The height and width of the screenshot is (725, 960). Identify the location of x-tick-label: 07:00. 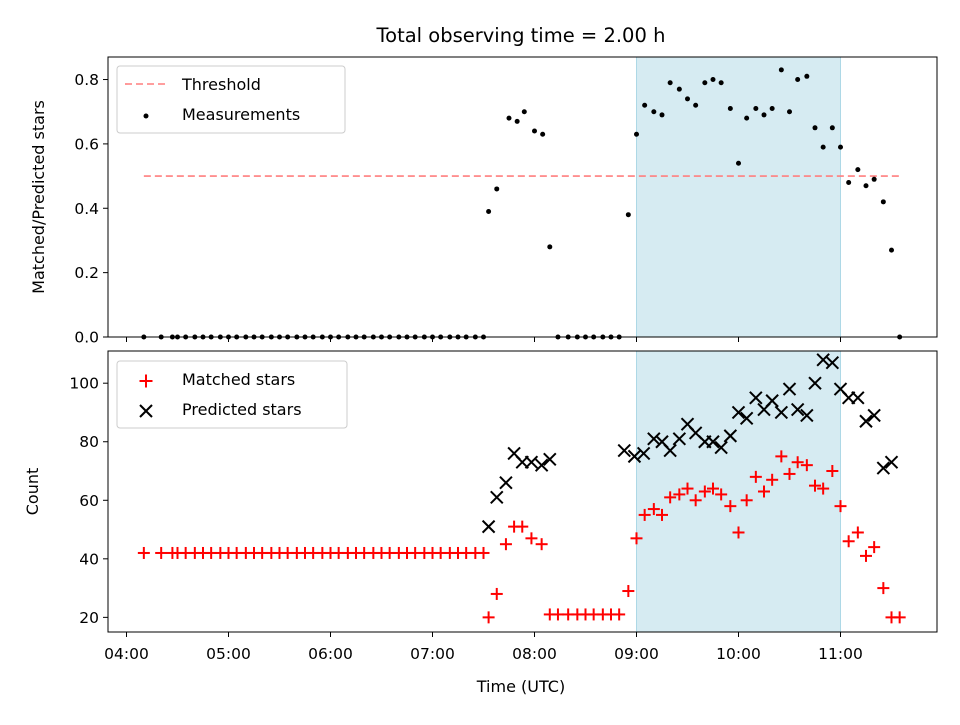
(432, 654).